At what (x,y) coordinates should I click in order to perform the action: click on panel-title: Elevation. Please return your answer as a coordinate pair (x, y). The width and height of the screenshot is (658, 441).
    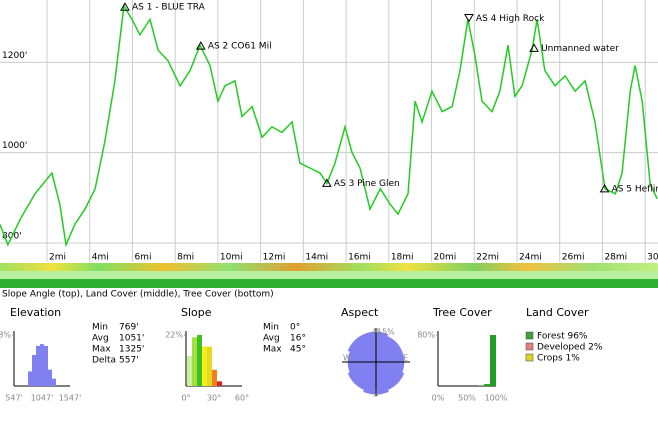
    Looking at the image, I should click on (35, 312).